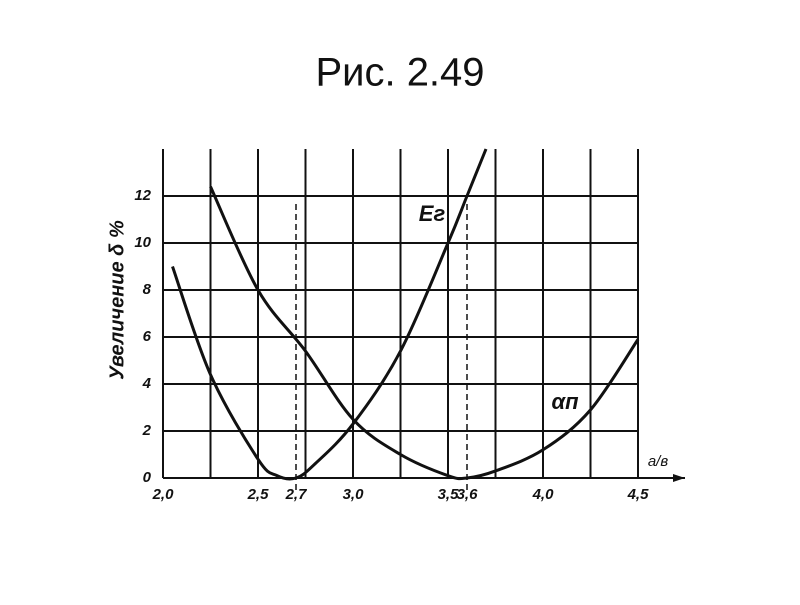 The width and height of the screenshot is (800, 605). I want to click on y-tick-label: 6, so click(147, 336).